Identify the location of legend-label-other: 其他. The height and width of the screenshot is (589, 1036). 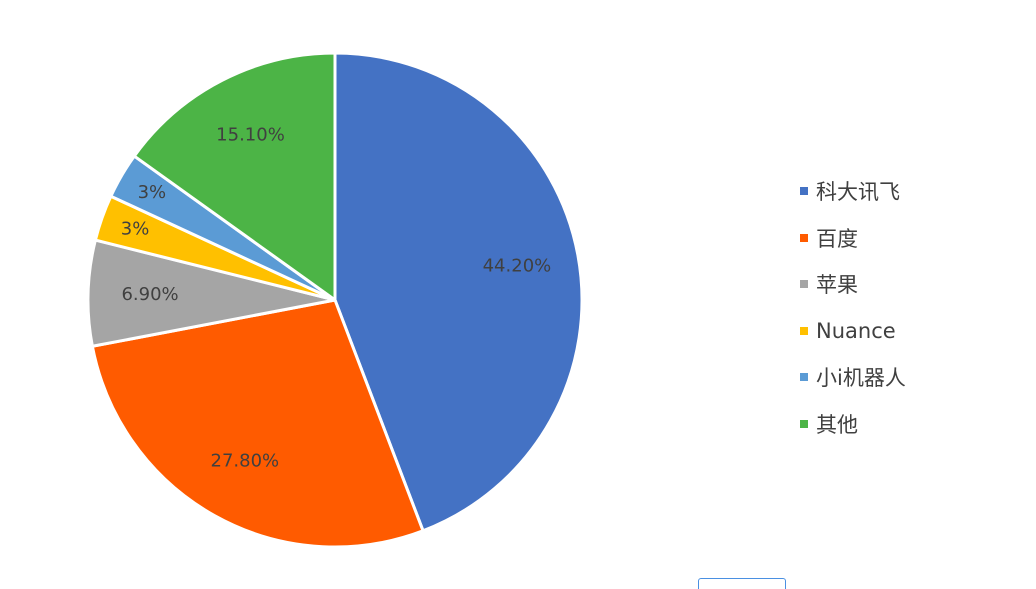
(837, 424).